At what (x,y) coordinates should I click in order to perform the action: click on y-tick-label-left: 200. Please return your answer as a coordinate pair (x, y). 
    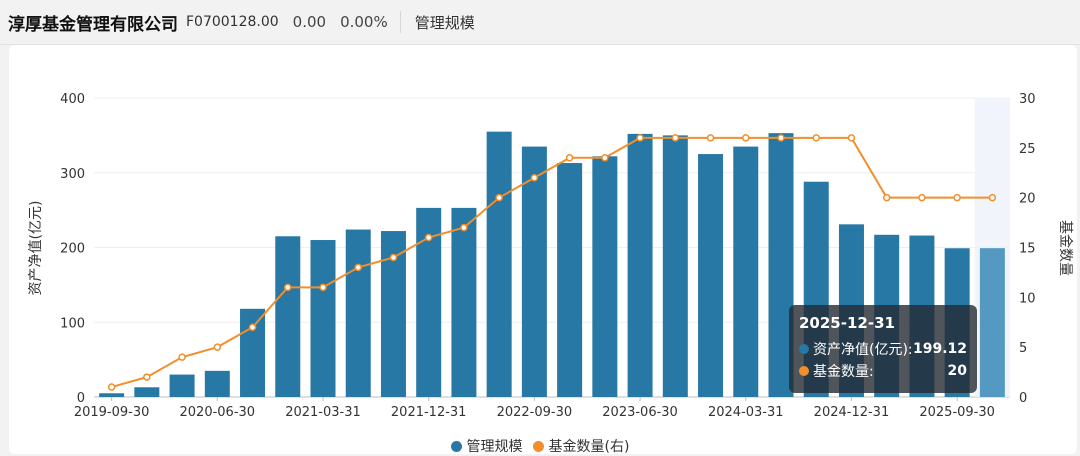
    Looking at the image, I should click on (72, 249).